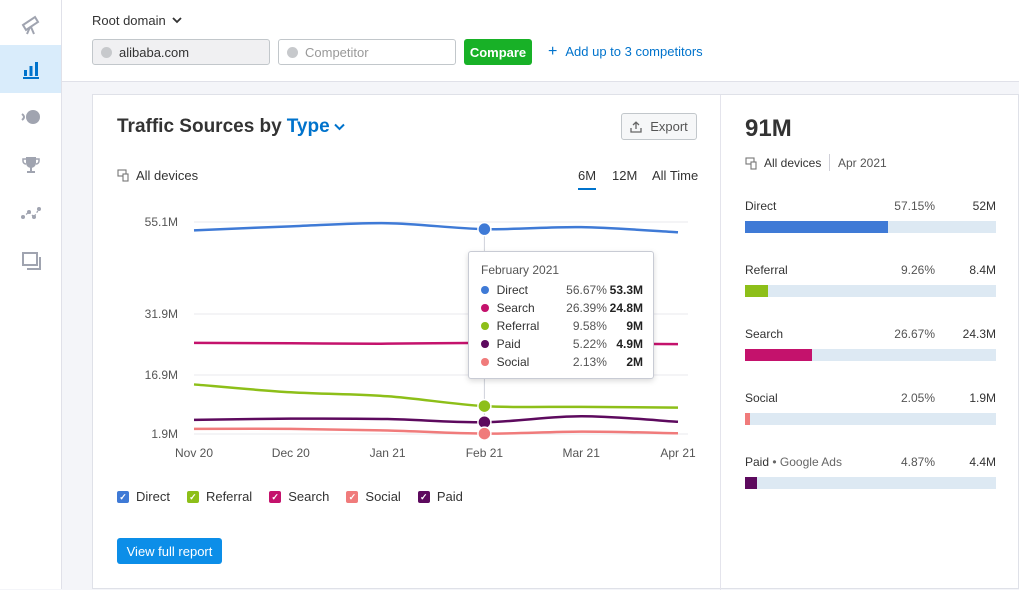 The width and height of the screenshot is (1019, 590). I want to click on legend-item-paid: ✓ Paid, so click(440, 496).